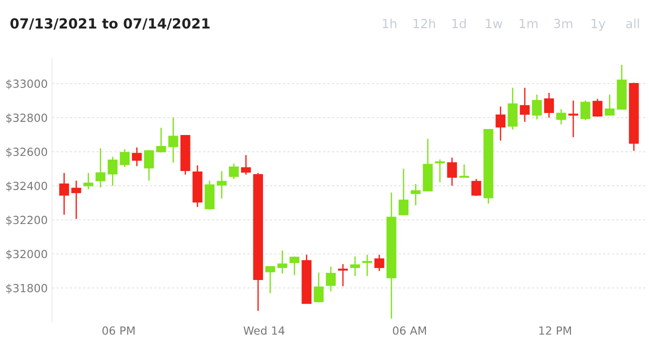 The width and height of the screenshot is (649, 352). What do you see at coordinates (264, 330) in the screenshot?
I see `x-tick-label: Wed 14` at bounding box center [264, 330].